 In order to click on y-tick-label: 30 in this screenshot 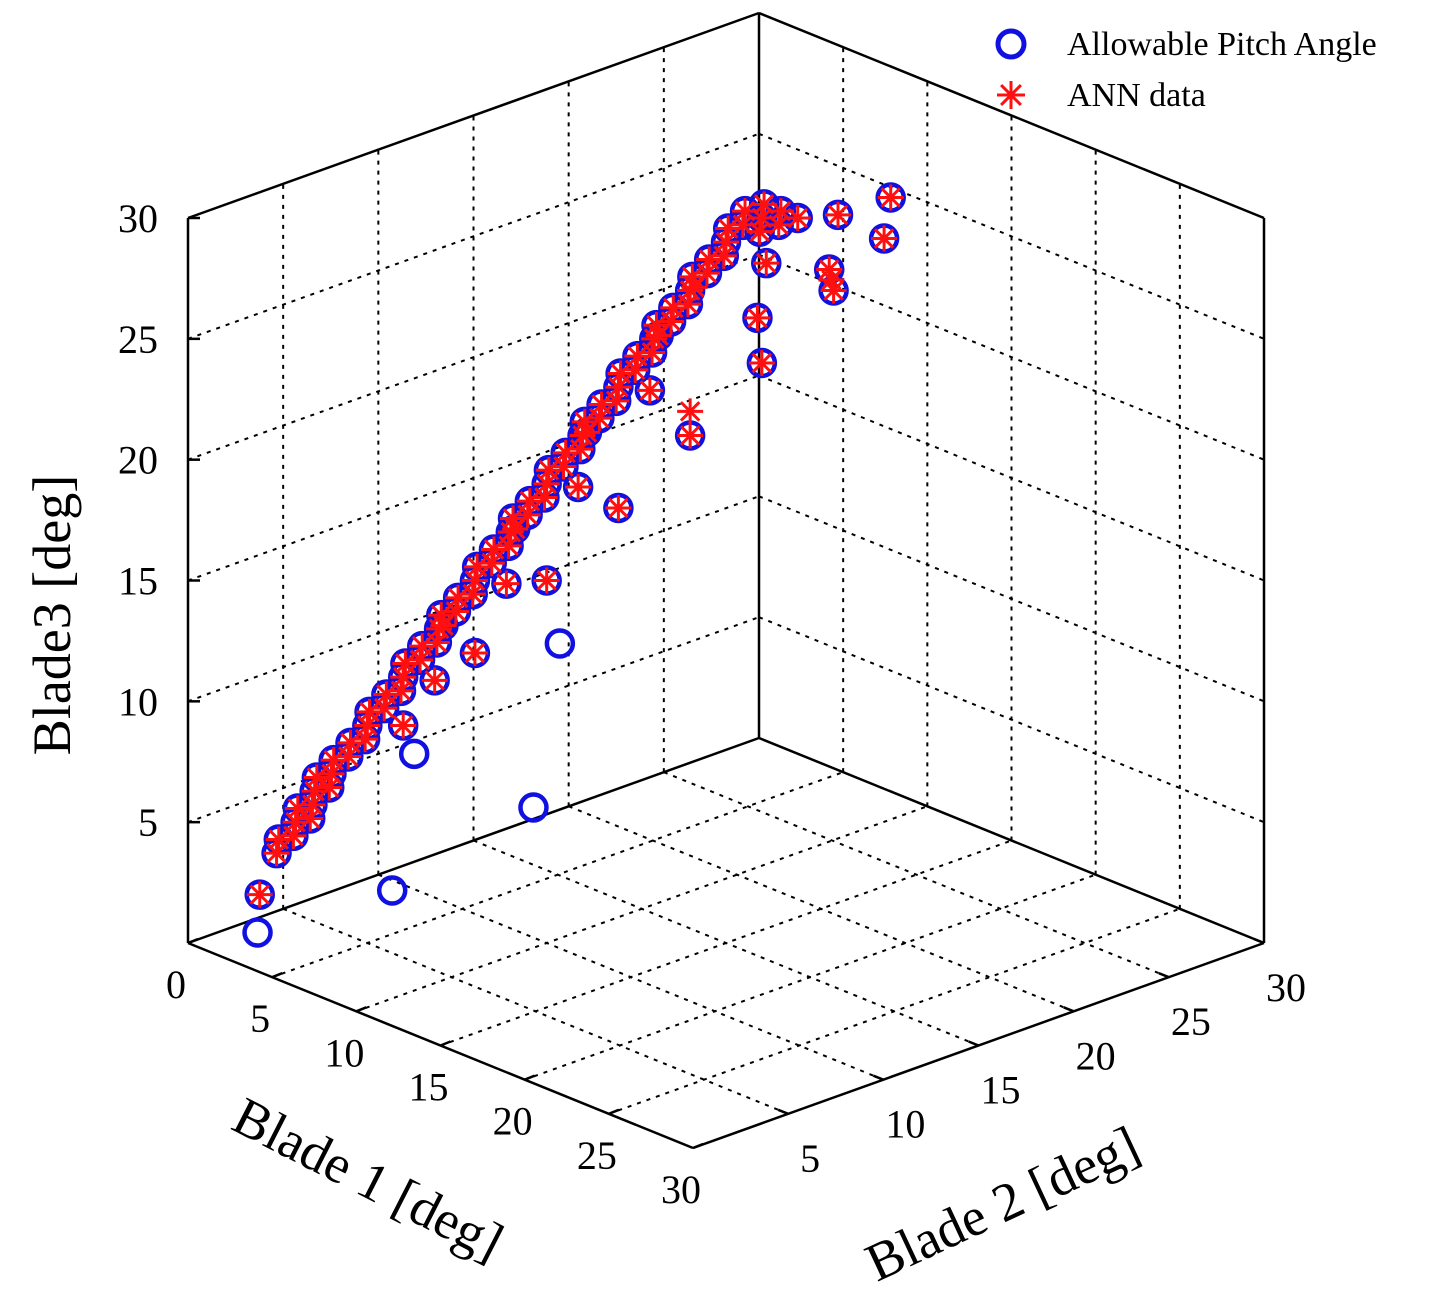, I will do `click(1286, 987)`.